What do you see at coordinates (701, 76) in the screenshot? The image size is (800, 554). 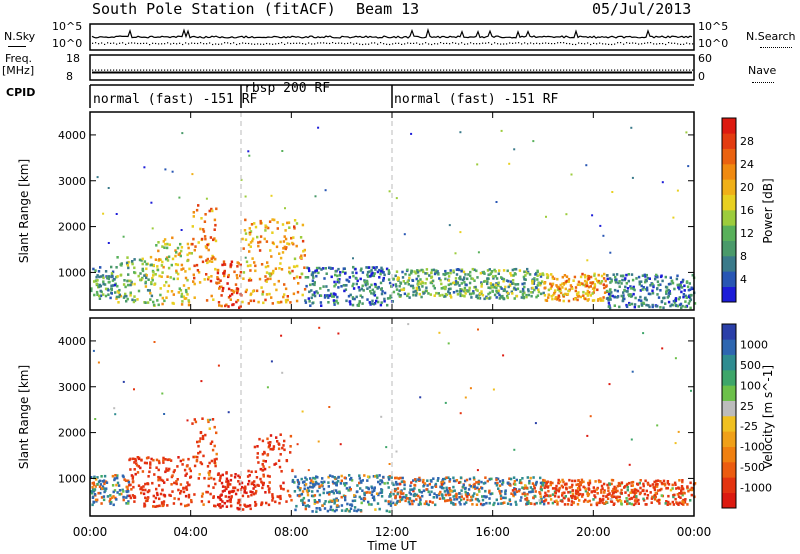 I see `nave-tick-bottom: 0` at bounding box center [701, 76].